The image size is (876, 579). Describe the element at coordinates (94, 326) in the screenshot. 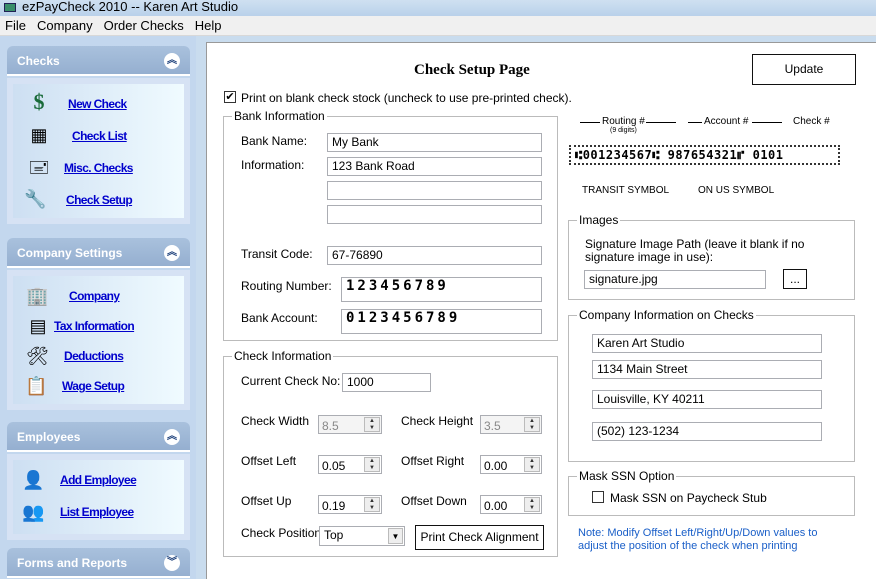

I see `sidebar-item-tax-information: Tax Information` at that location.